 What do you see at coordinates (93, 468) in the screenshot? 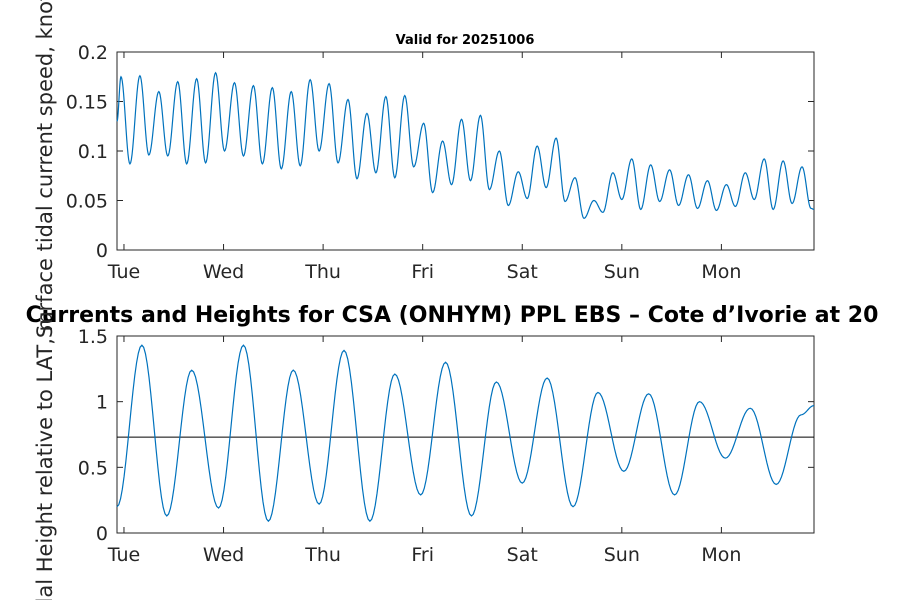
I see `height-y-tick-label: 0.5` at bounding box center [93, 468].